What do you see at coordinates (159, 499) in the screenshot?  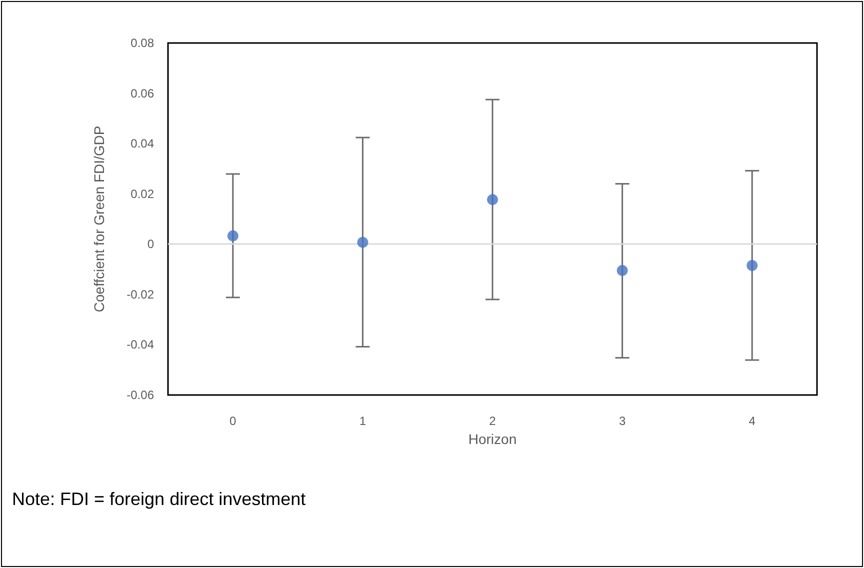 I see `text: Note: FDI = foreign direct investment` at bounding box center [159, 499].